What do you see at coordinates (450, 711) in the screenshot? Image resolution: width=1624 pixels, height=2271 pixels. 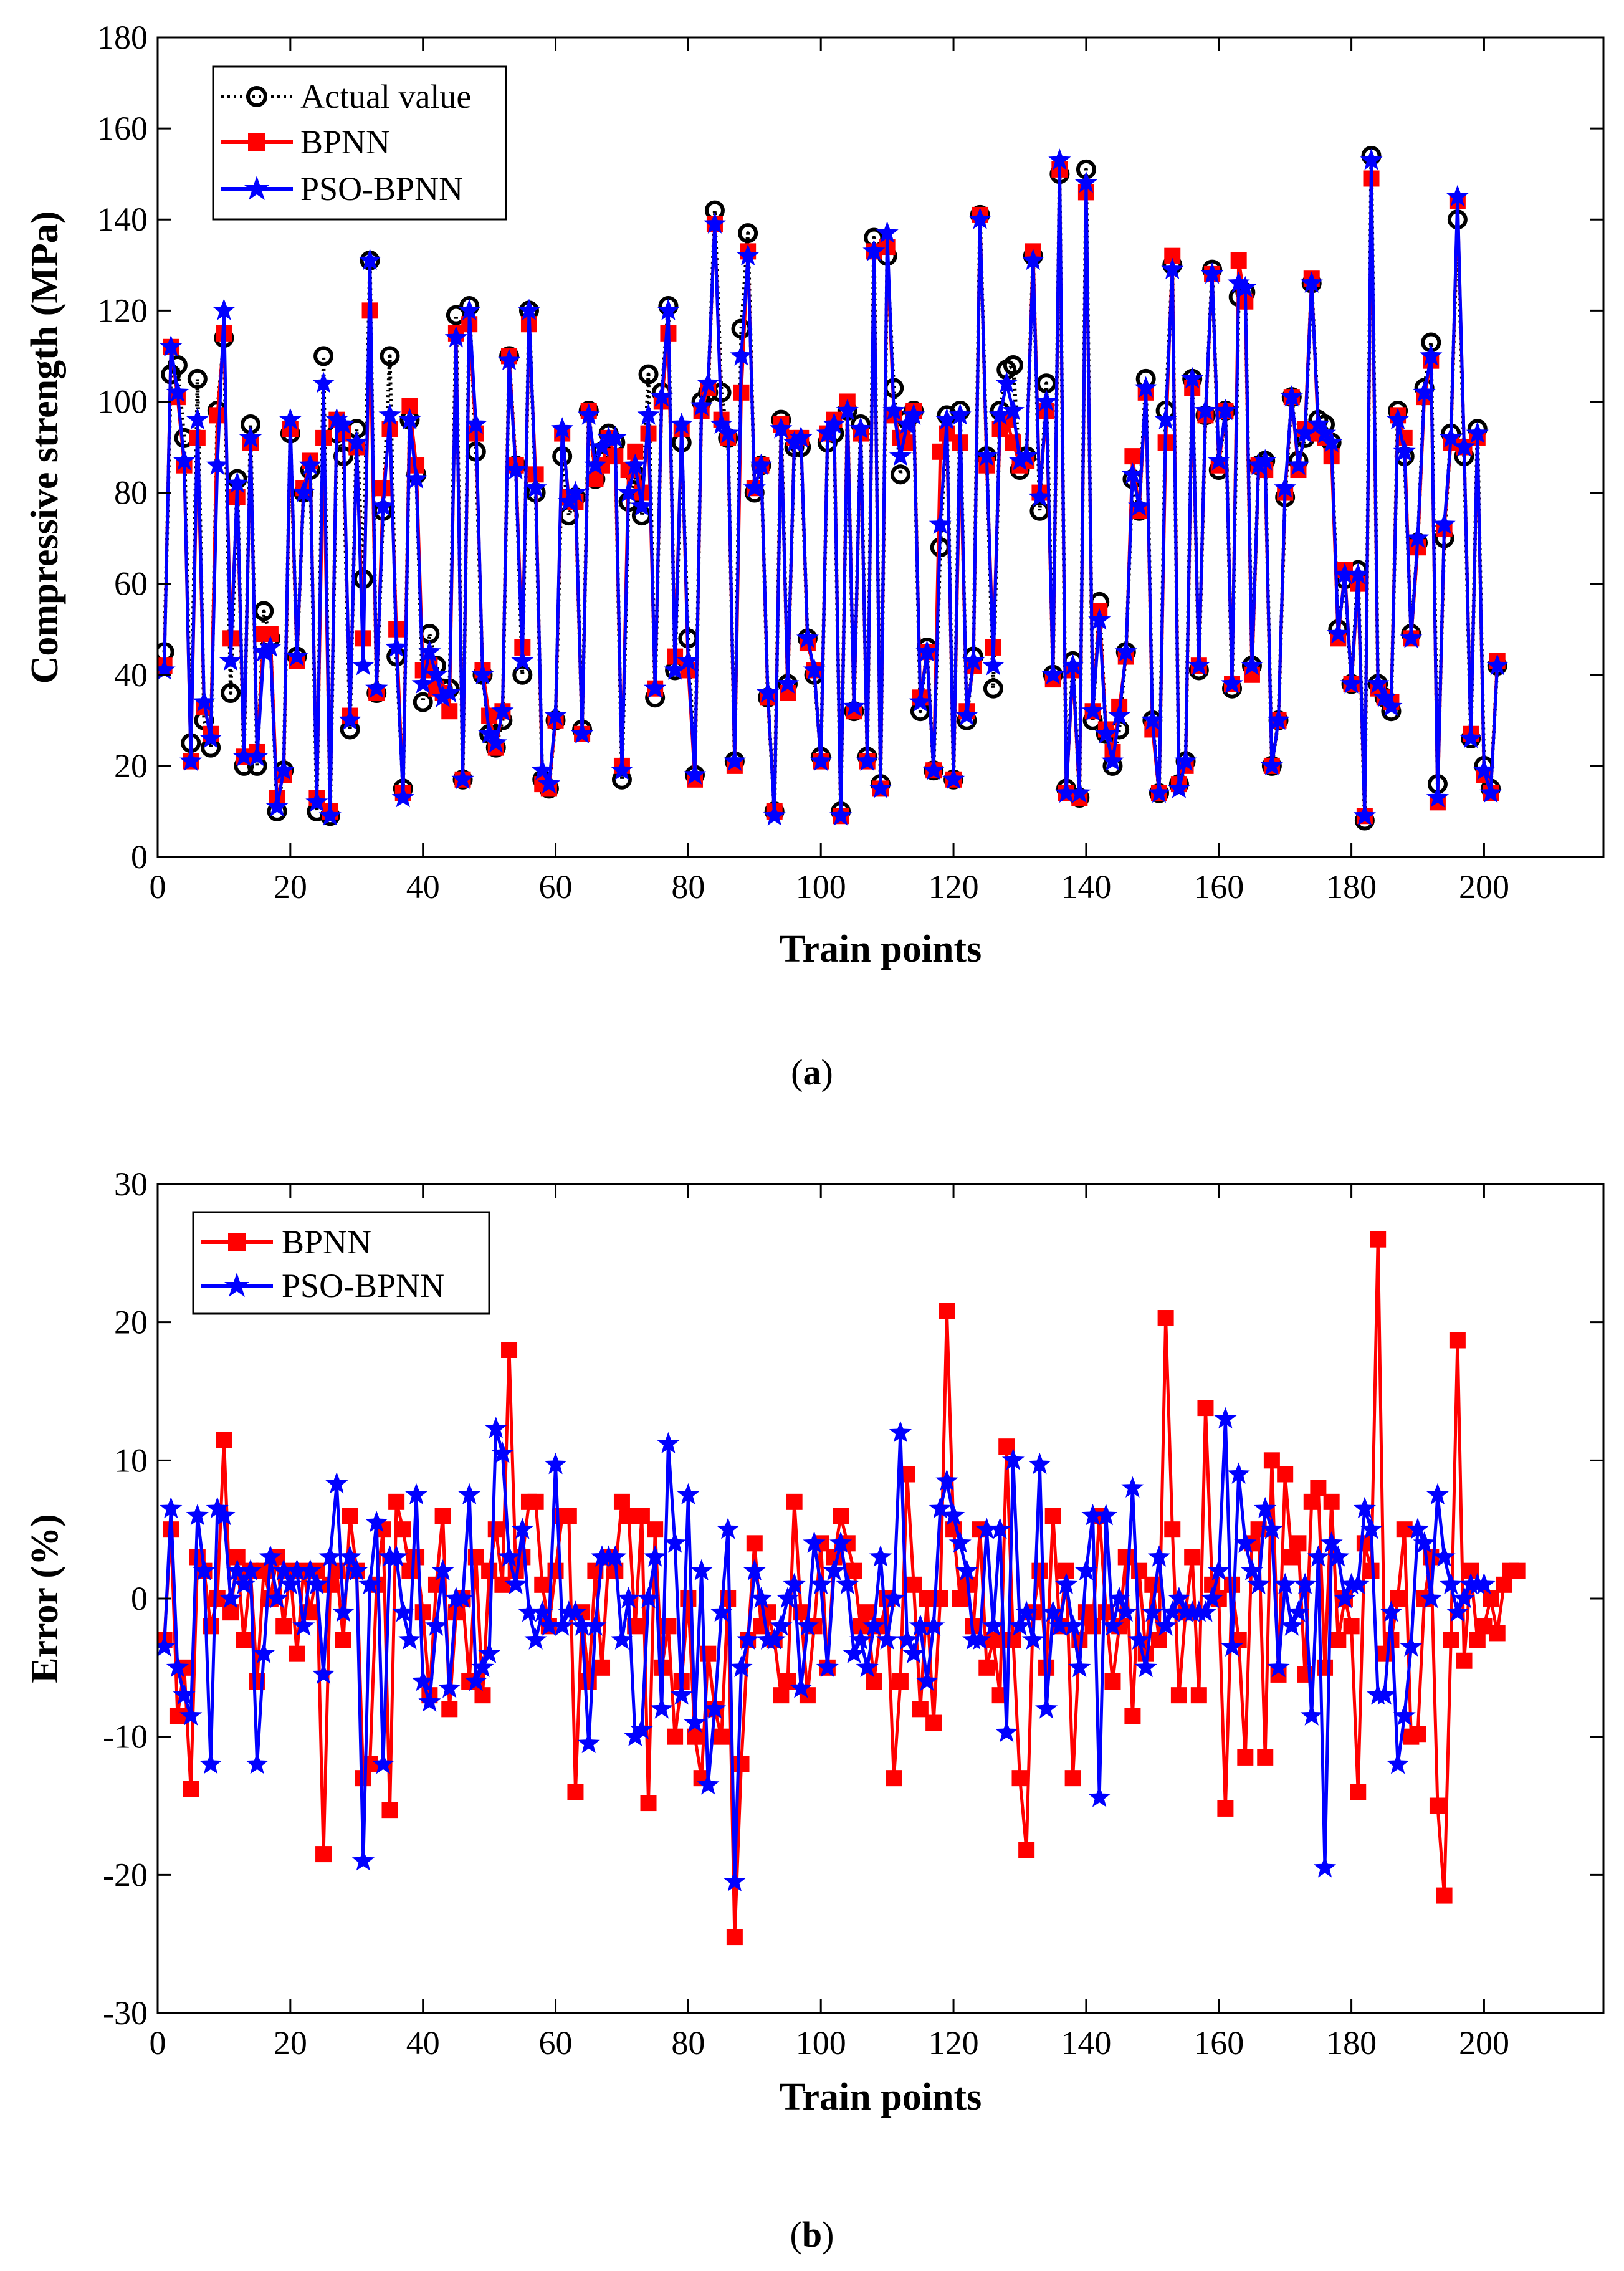 I see `point-bpnn-a` at bounding box center [450, 711].